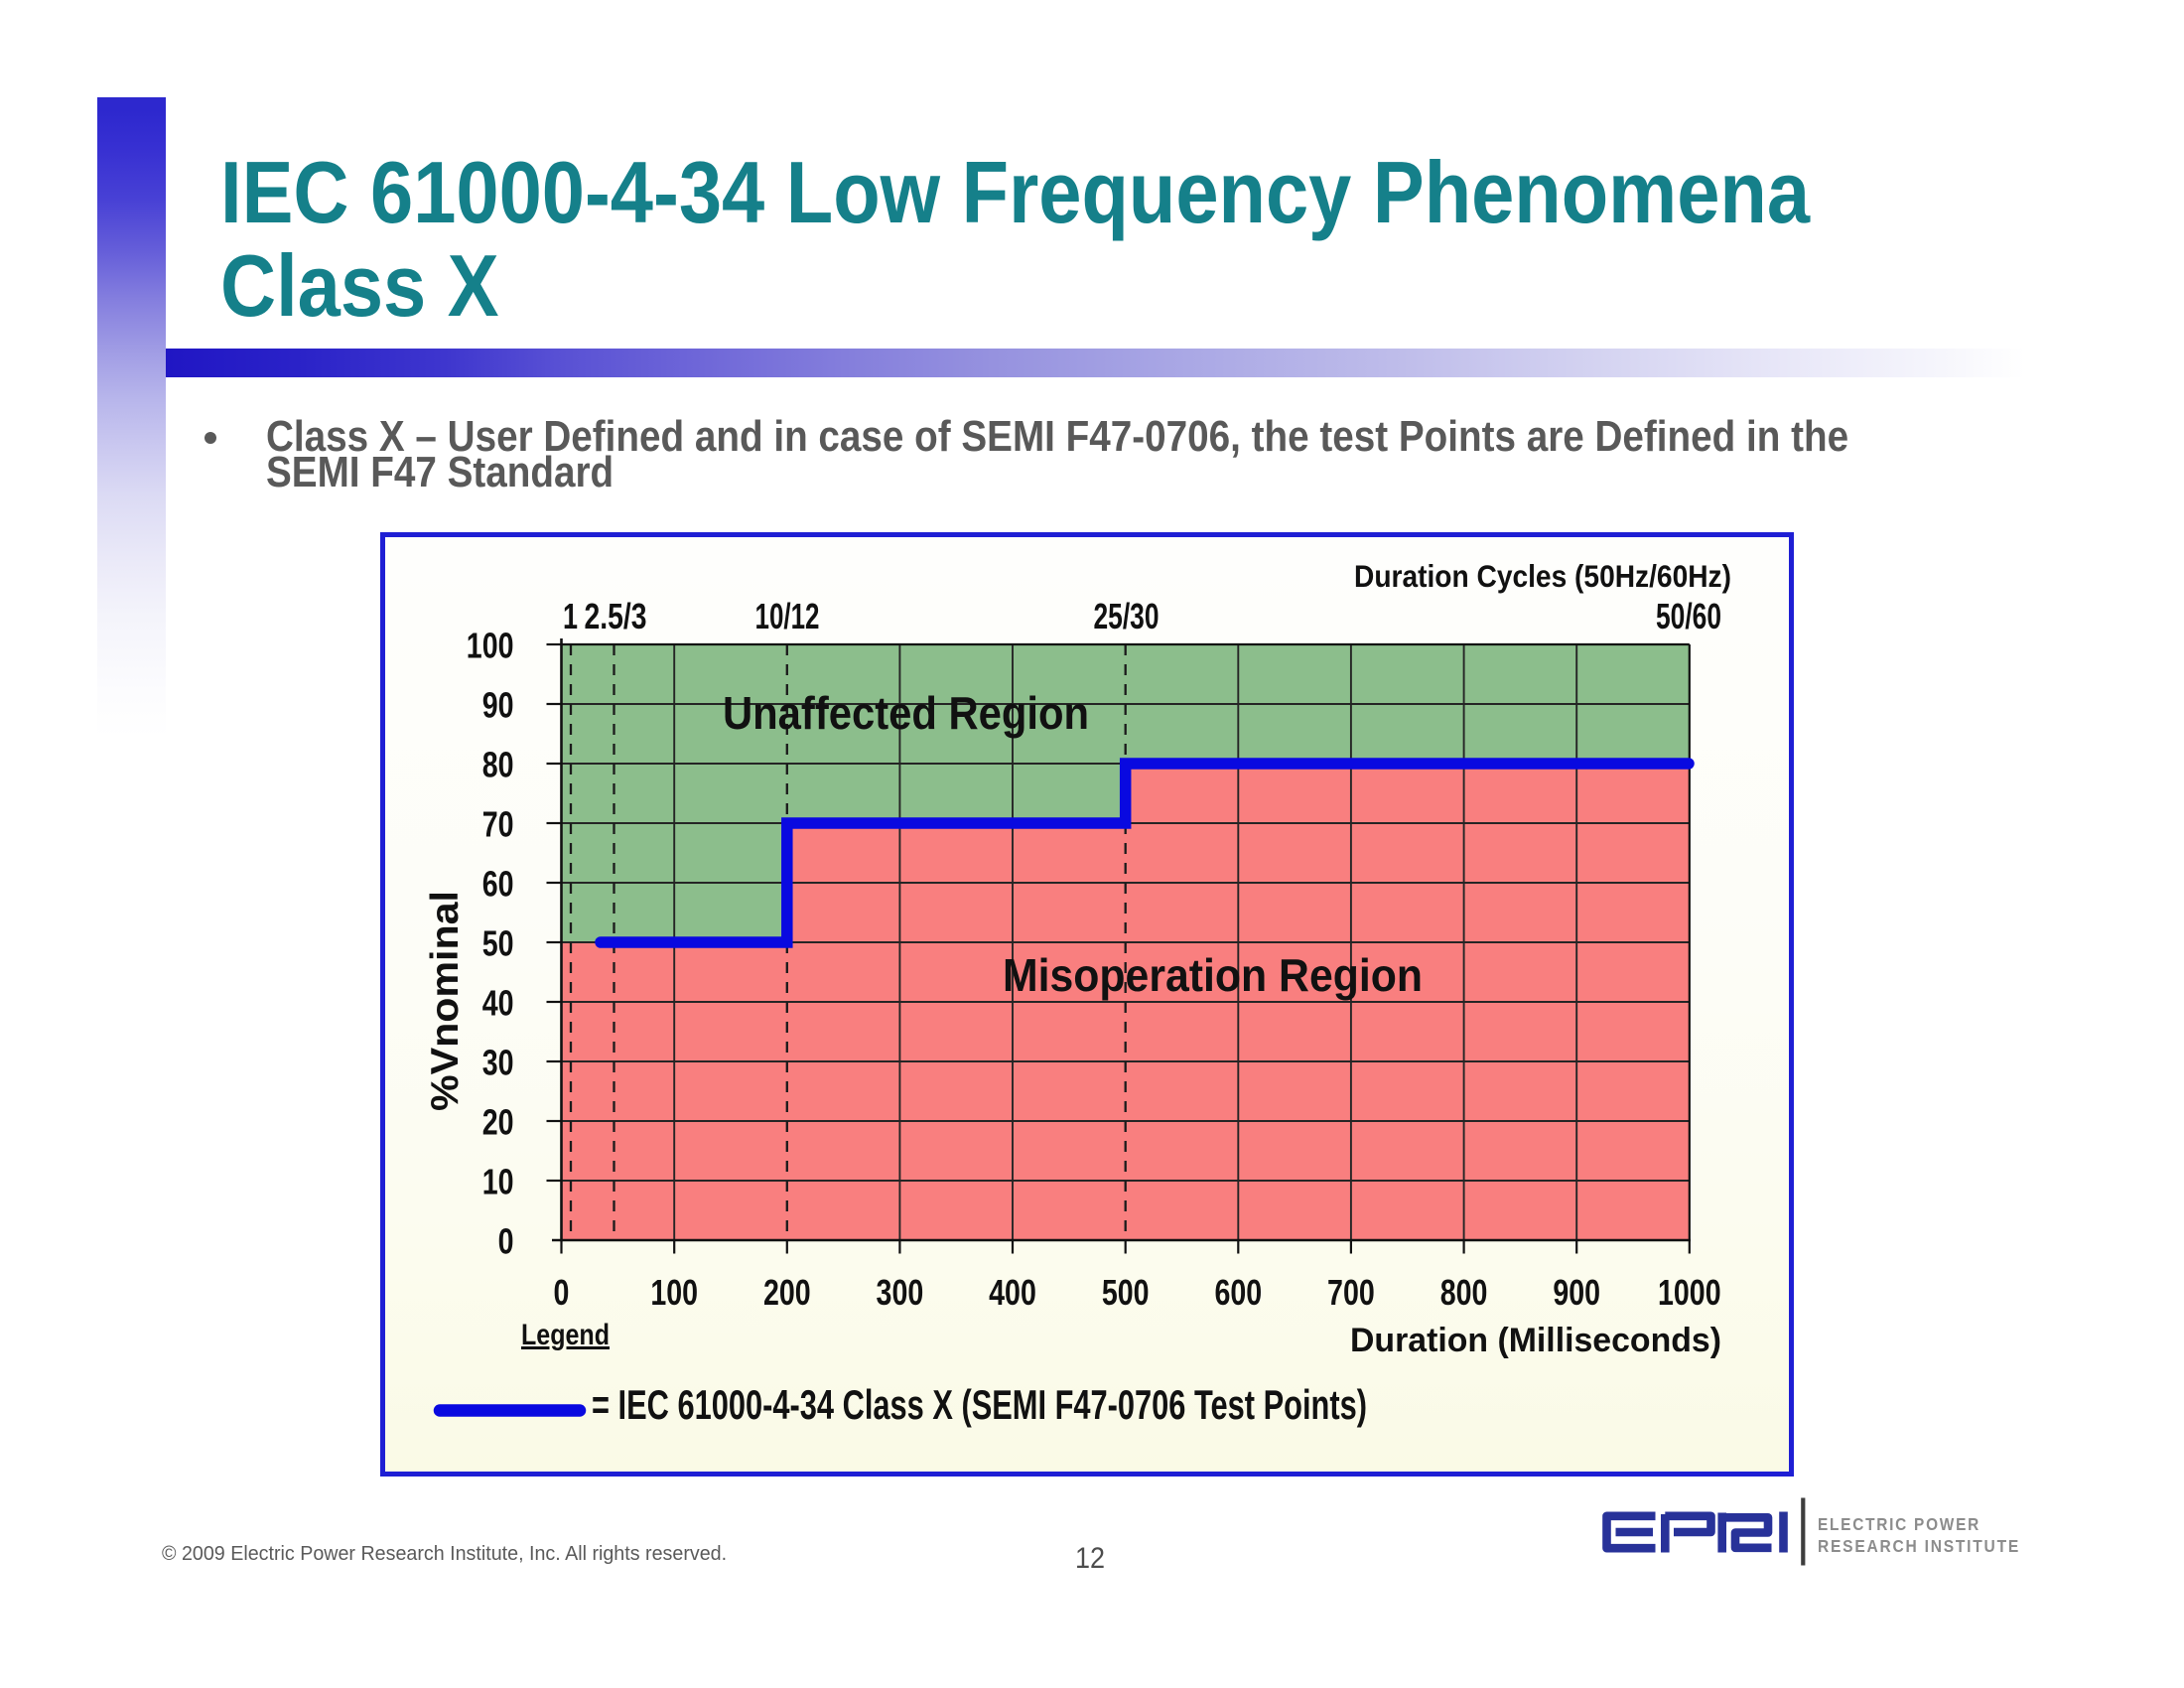 The height and width of the screenshot is (1688, 2184). I want to click on svg-text: 10/12, so click(787, 616).